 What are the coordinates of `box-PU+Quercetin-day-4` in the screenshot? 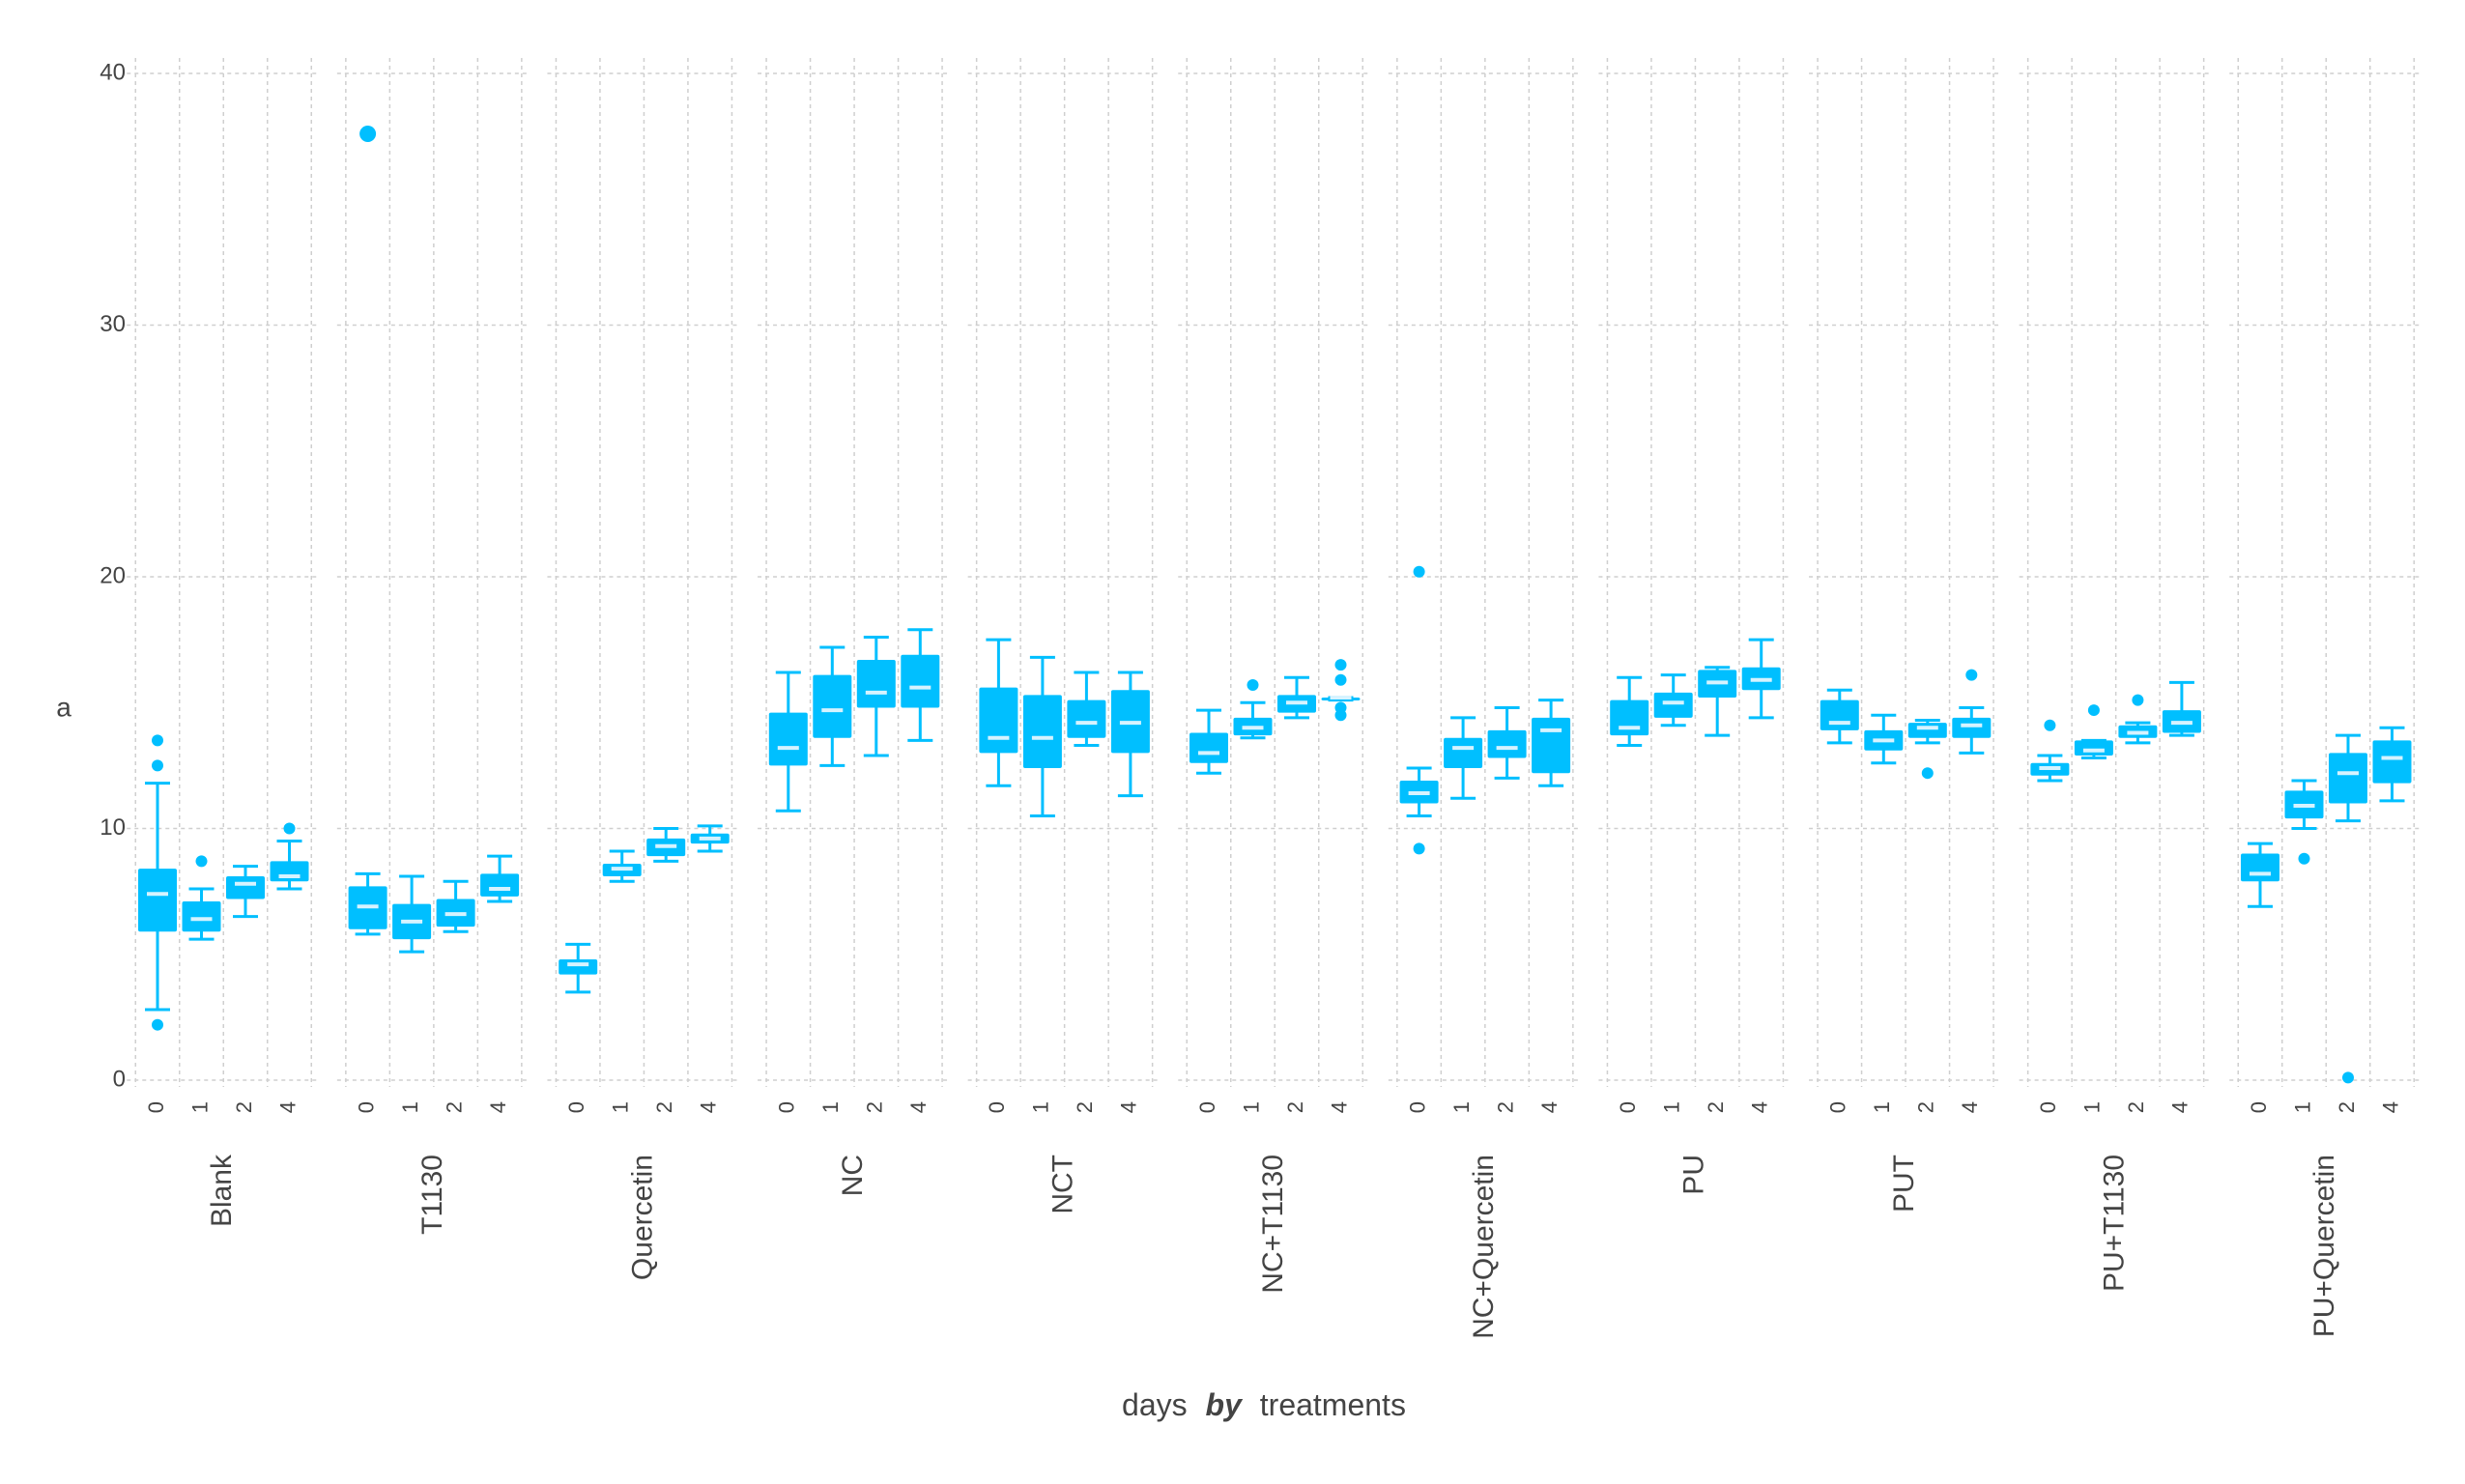 It's located at (2392, 762).